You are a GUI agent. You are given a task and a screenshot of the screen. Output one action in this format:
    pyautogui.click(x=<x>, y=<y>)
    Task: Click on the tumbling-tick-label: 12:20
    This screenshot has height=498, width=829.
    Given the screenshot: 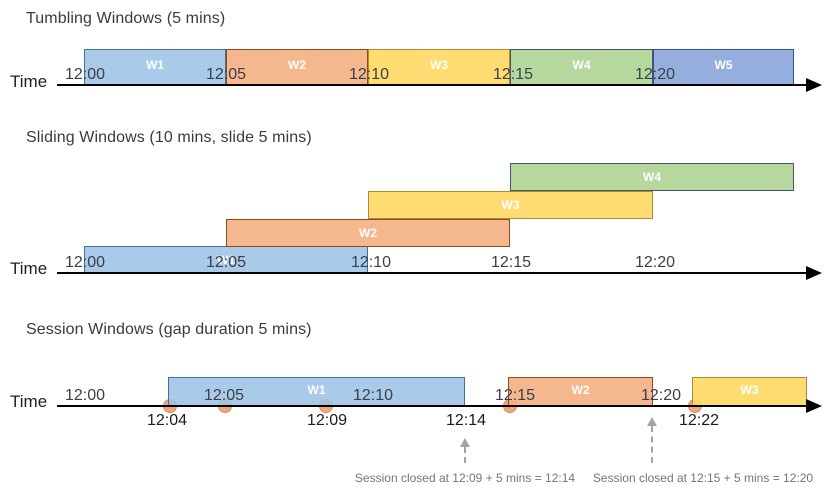 What is the action you would take?
    pyautogui.click(x=655, y=74)
    